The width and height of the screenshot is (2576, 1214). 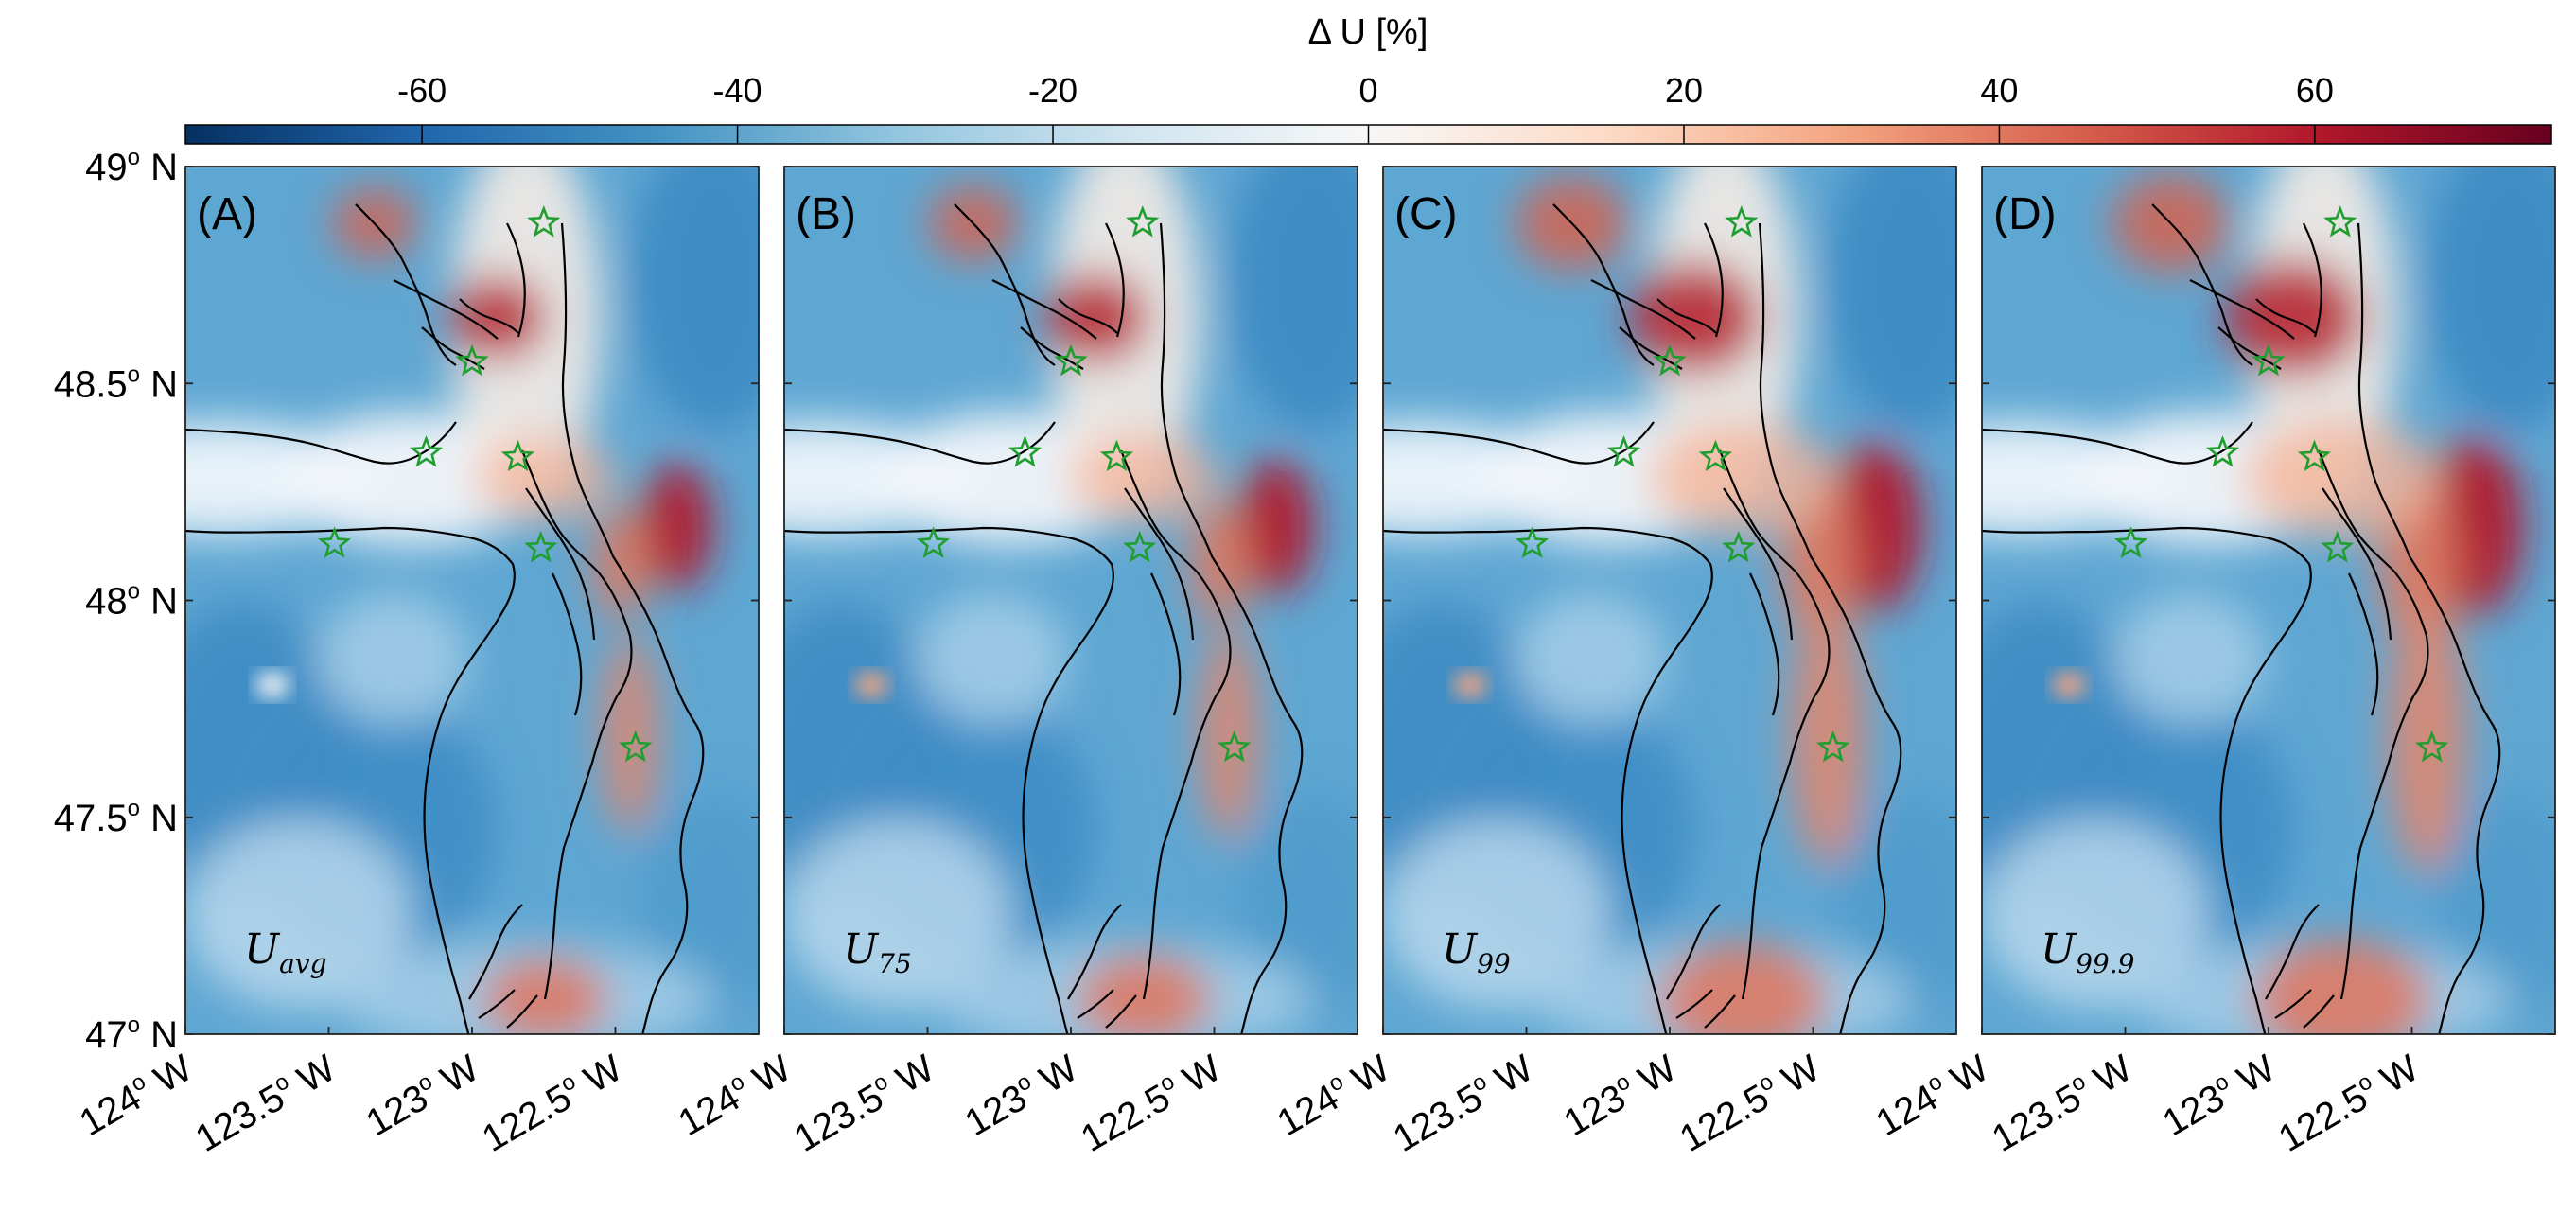 What do you see at coordinates (1367, 90) in the screenshot?
I see `colorbar-tick-label: 0` at bounding box center [1367, 90].